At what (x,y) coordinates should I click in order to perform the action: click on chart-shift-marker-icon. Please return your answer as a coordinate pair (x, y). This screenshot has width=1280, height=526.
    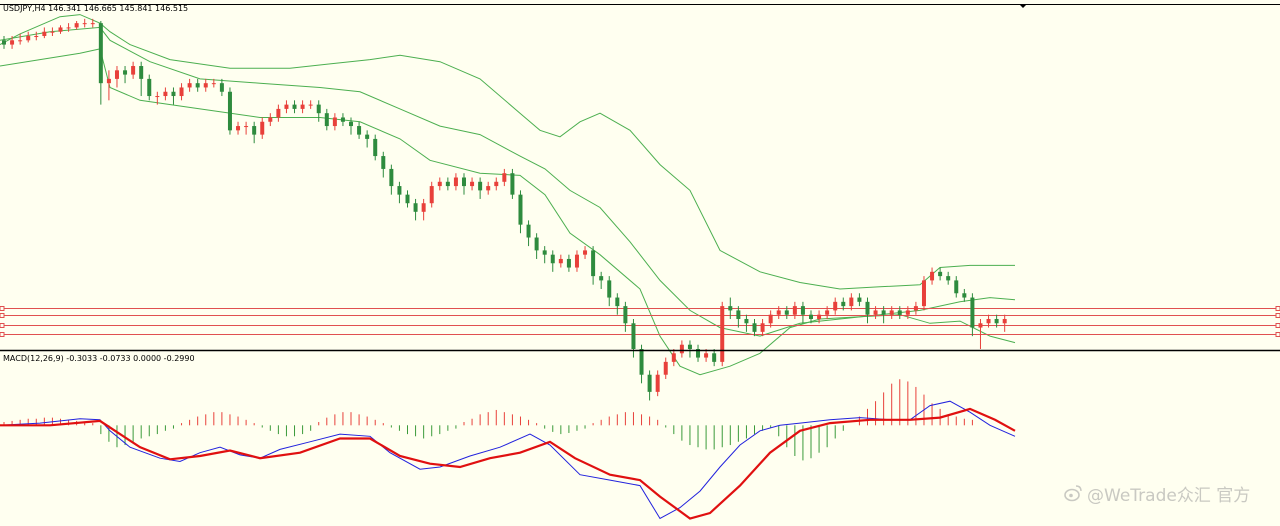
    Looking at the image, I should click on (1023, 6).